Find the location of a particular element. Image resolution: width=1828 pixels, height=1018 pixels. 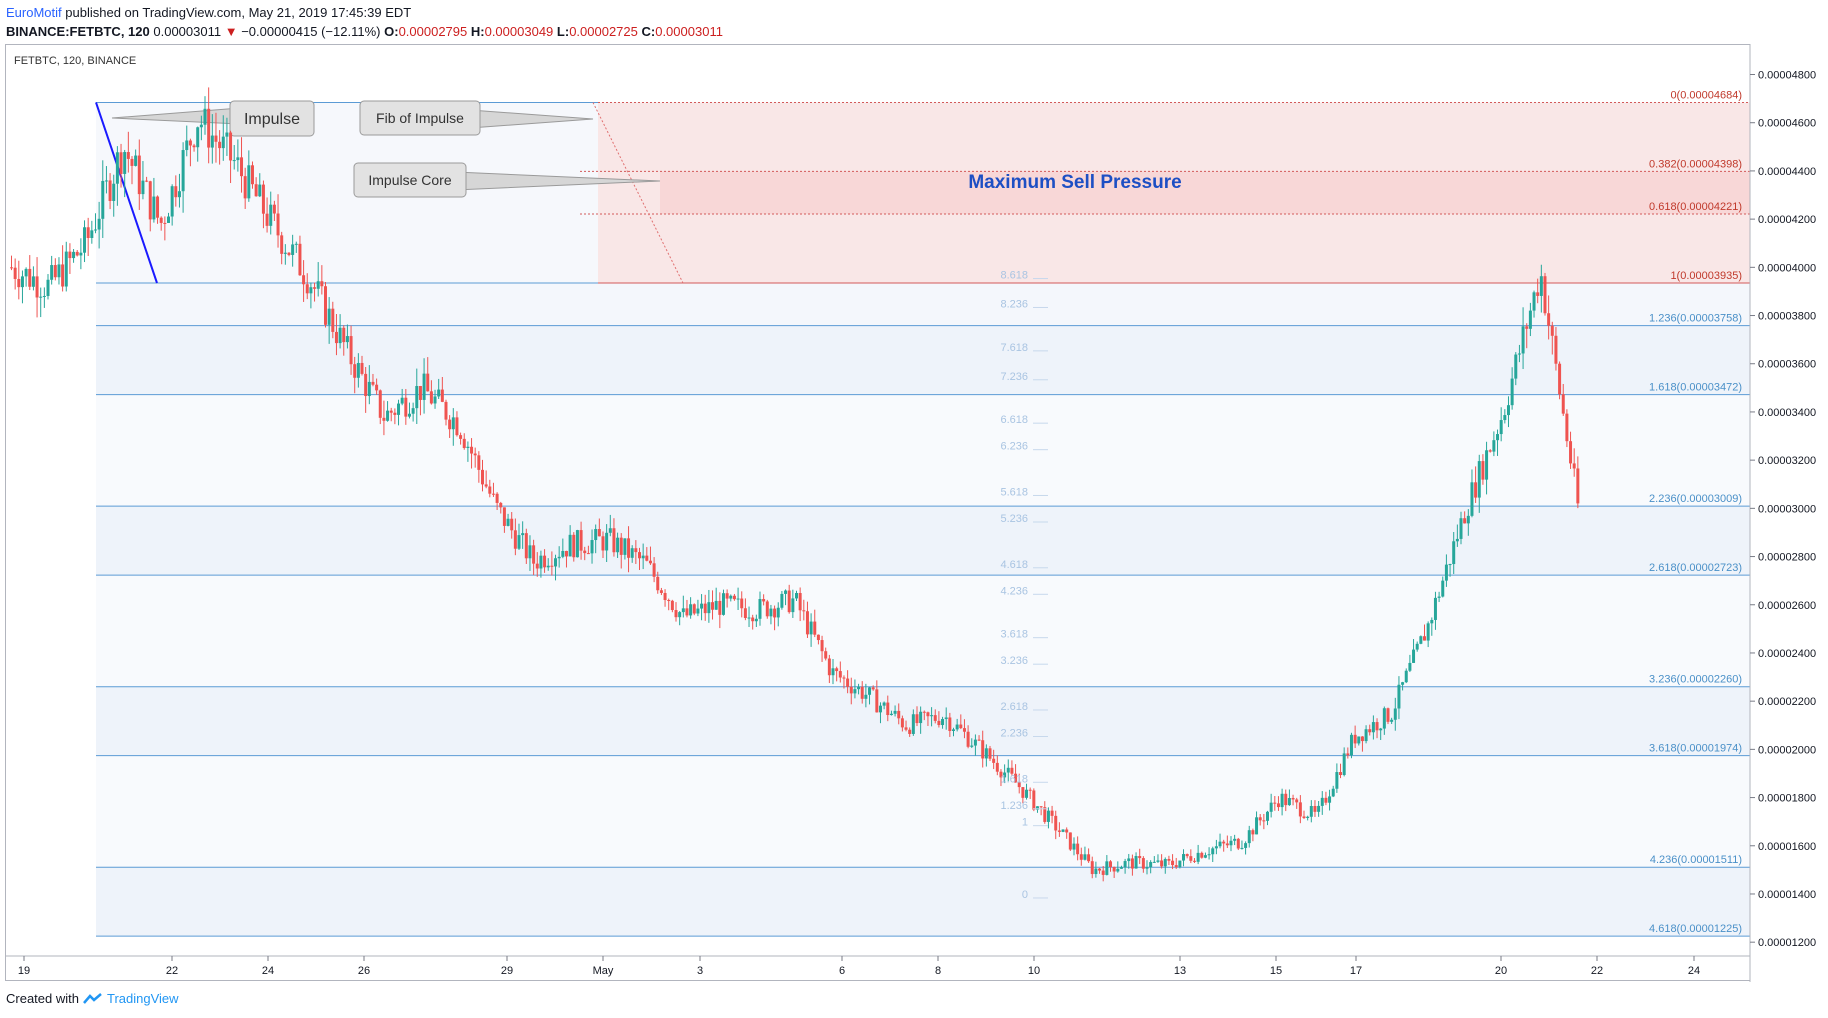

tradingview-link: TradingView is located at coordinates (142, 998).